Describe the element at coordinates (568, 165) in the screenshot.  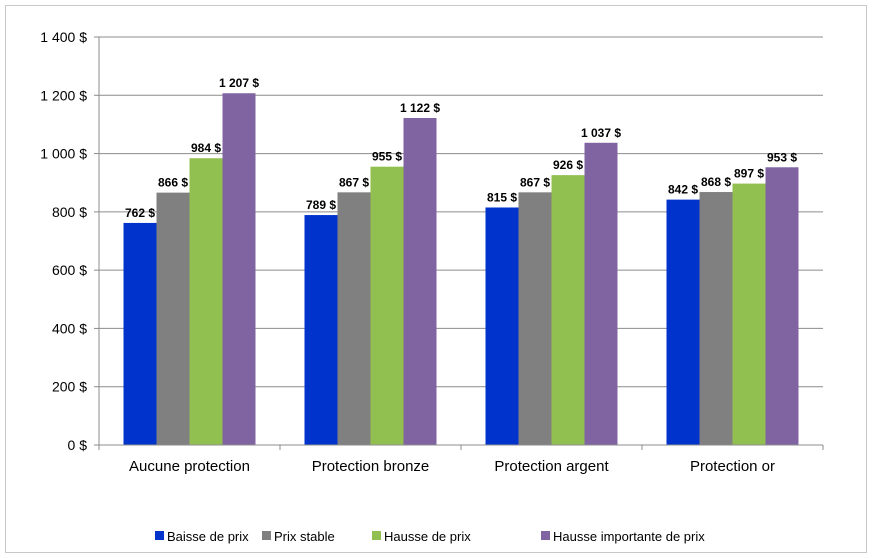
I see `data-label: 926 $` at that location.